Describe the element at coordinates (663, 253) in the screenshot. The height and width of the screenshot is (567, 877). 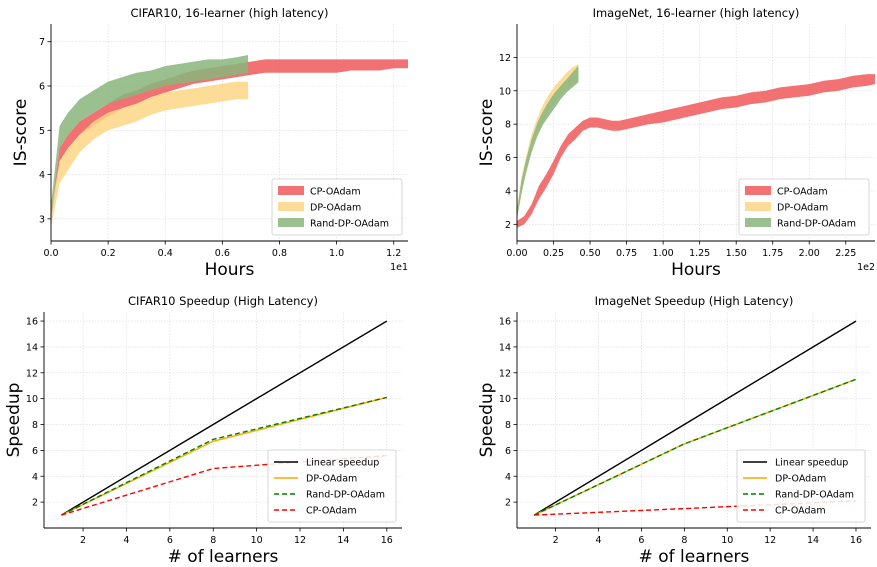
I see `x-tick-label: 1.00` at that location.